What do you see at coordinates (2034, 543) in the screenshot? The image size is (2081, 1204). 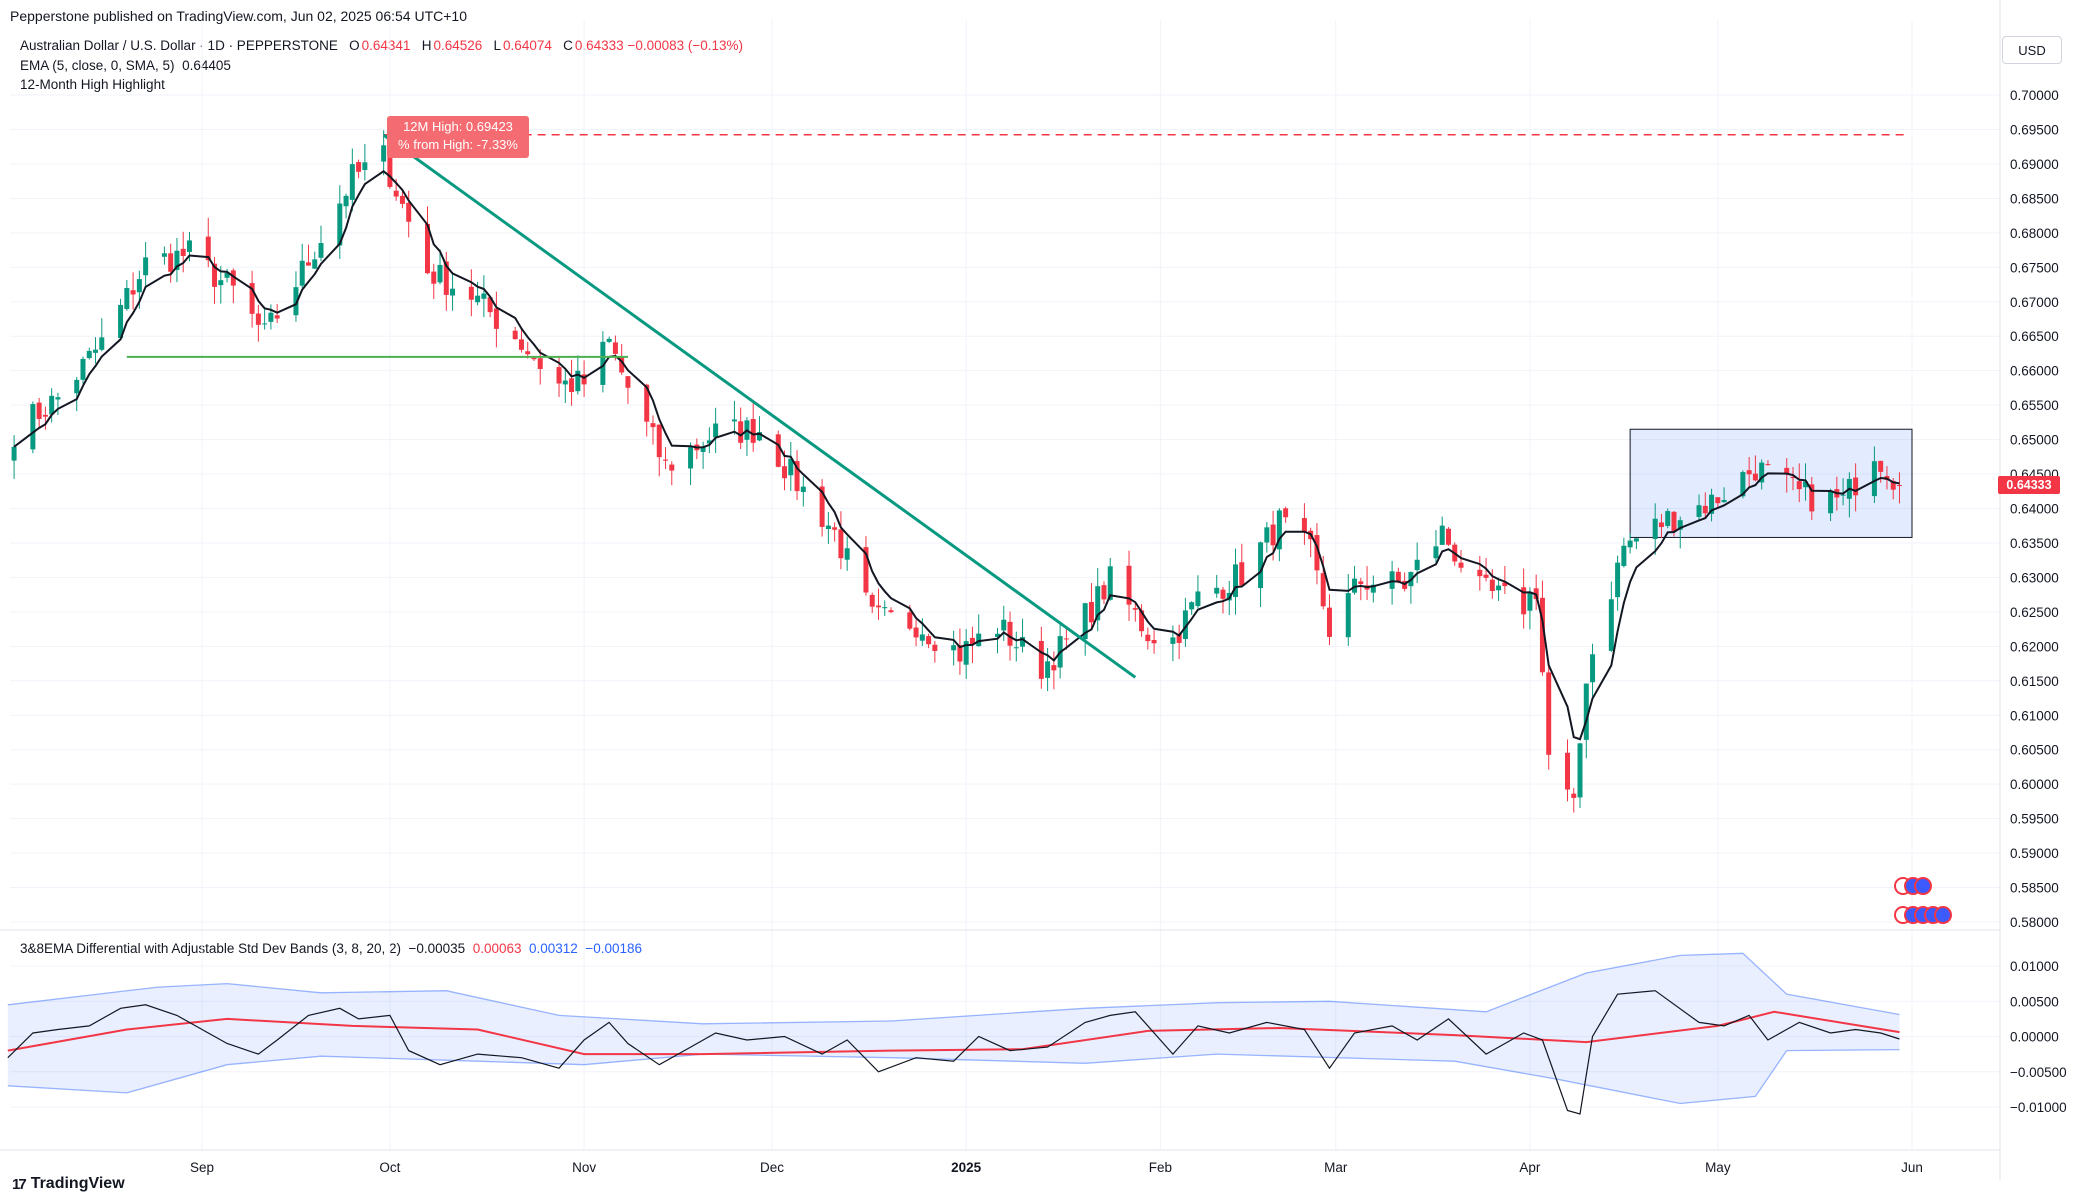 I see `price-tick-label: 0.63500` at bounding box center [2034, 543].